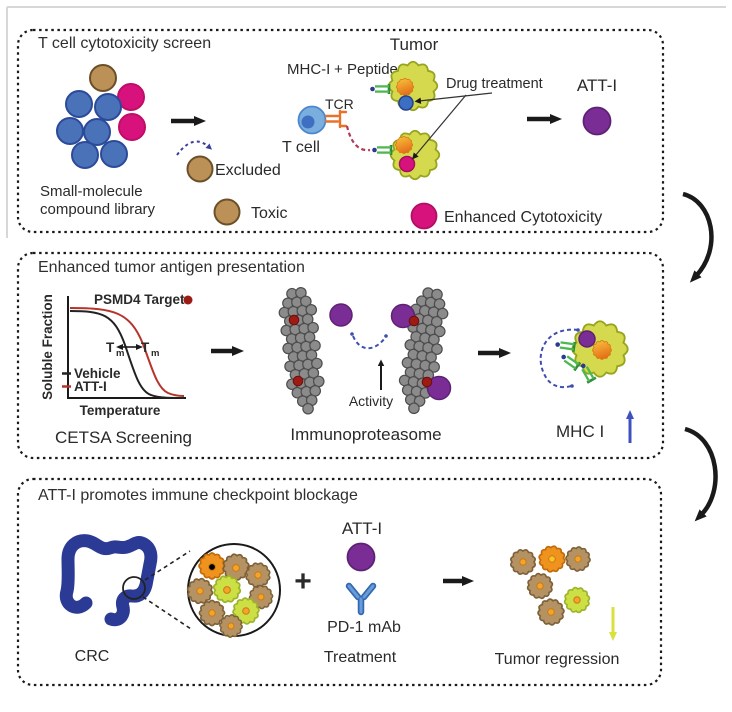  What do you see at coordinates (358, 138) in the screenshot?
I see `tcr-engagement-dashed-arrow` at bounding box center [358, 138].